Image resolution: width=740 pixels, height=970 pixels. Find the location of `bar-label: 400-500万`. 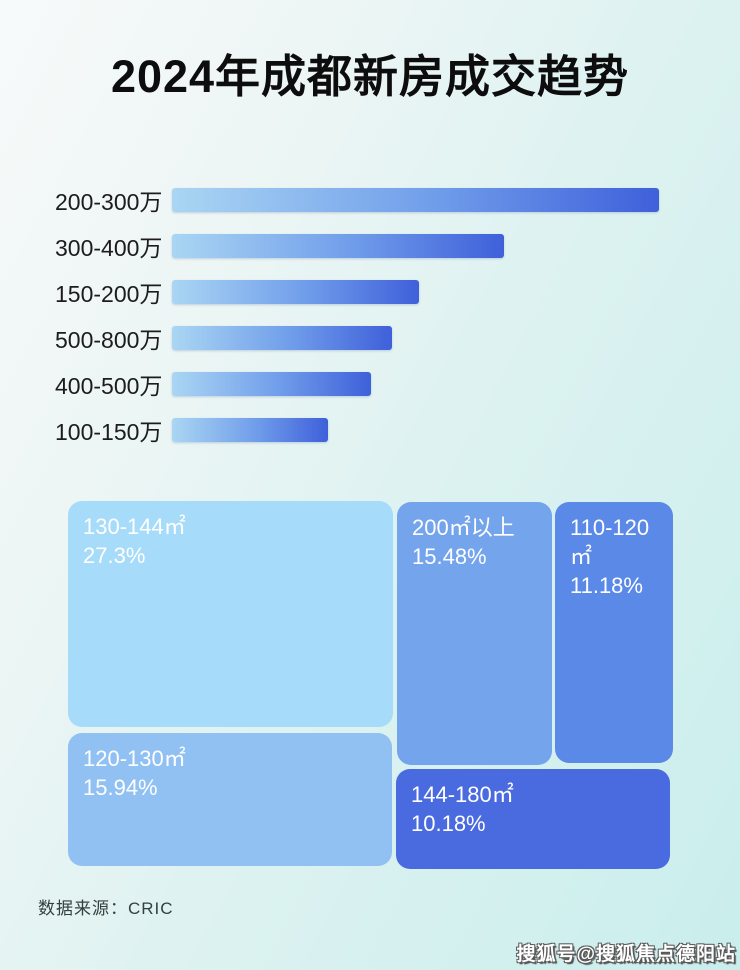

bar-label: 400-500万 is located at coordinates (109, 386).